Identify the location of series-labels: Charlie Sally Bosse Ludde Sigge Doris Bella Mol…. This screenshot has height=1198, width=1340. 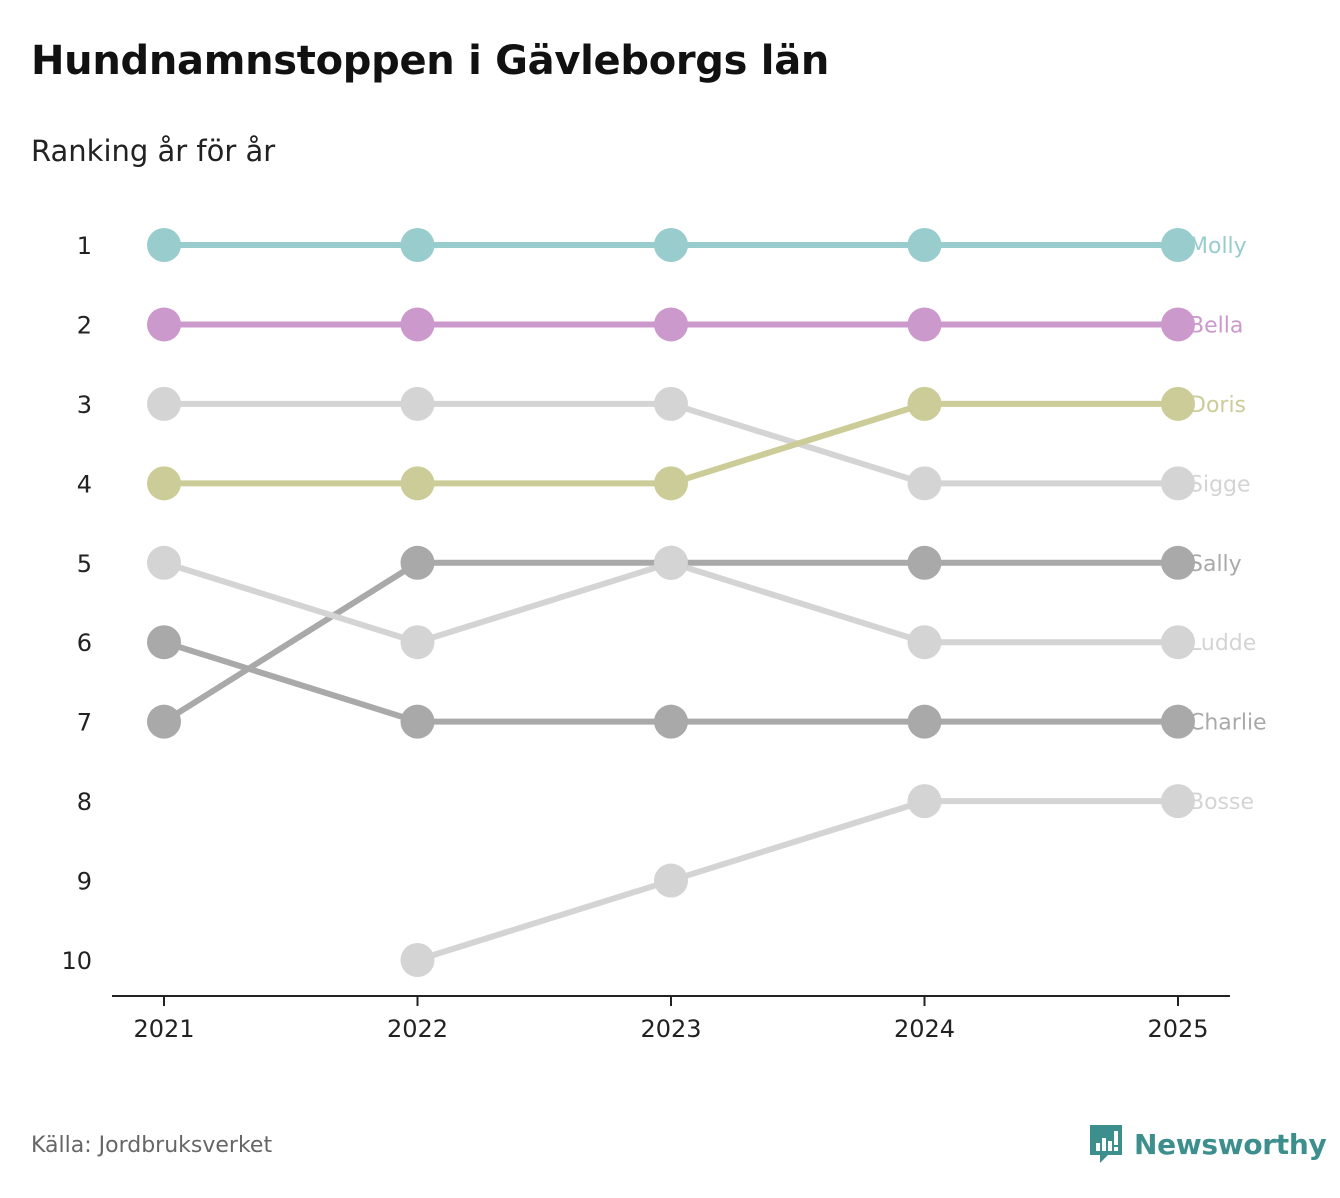
(1228, 524).